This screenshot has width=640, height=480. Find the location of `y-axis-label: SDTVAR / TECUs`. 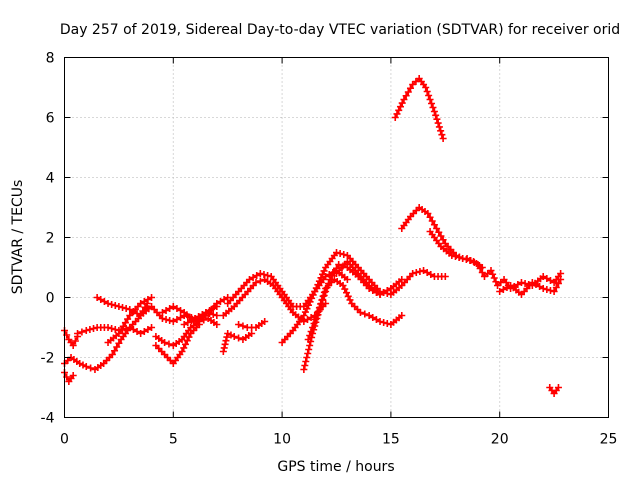

y-axis-label: SDTVAR / TECUs is located at coordinates (18, 237).